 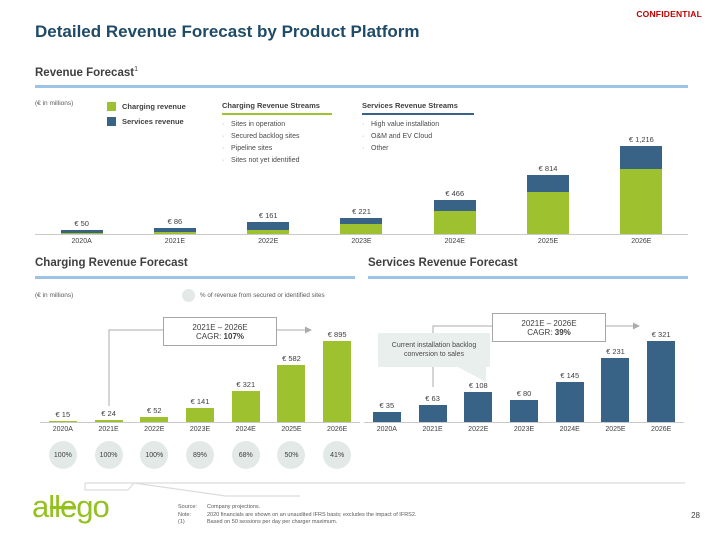 I want to click on revenue-forecast-heading-text: Revenue Forecast, so click(x=85, y=72).